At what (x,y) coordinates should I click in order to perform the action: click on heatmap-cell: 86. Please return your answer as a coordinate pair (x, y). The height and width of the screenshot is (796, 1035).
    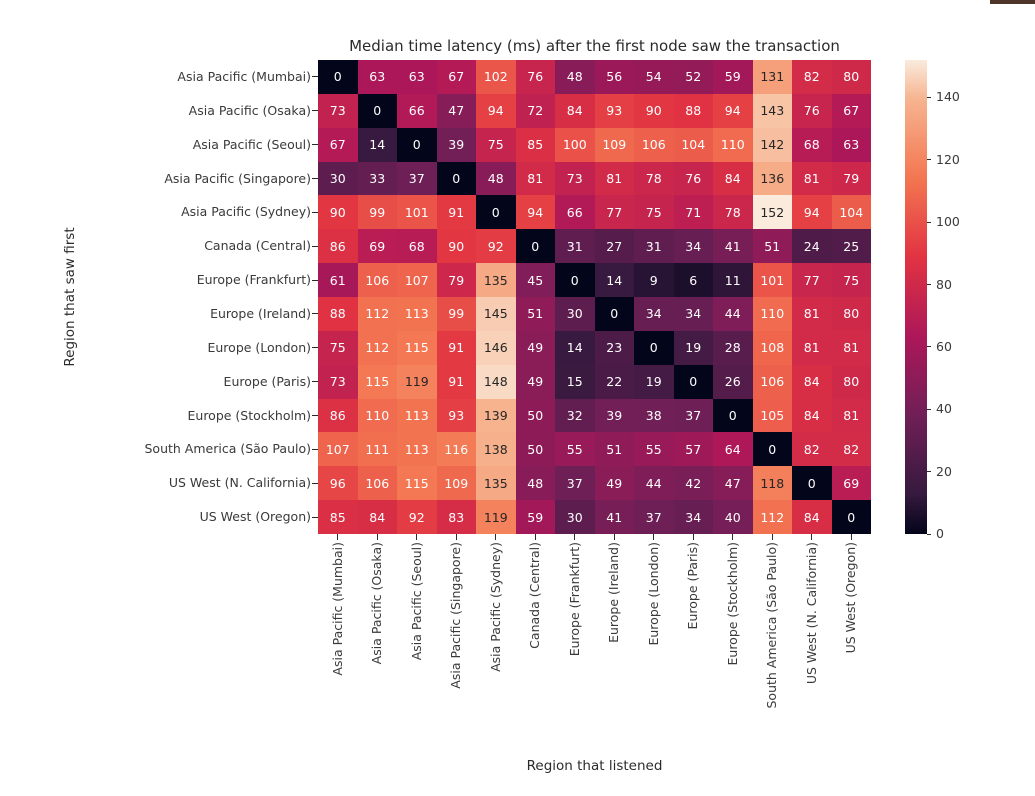
    Looking at the image, I should click on (338, 246).